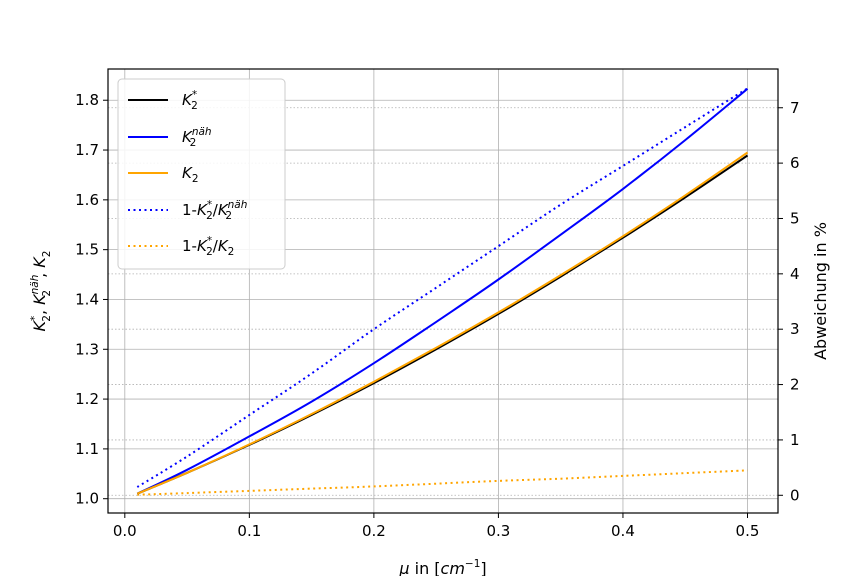  What do you see at coordinates (87, 250) in the screenshot?
I see `y-left-tick-label-5: 1.5` at bounding box center [87, 250].